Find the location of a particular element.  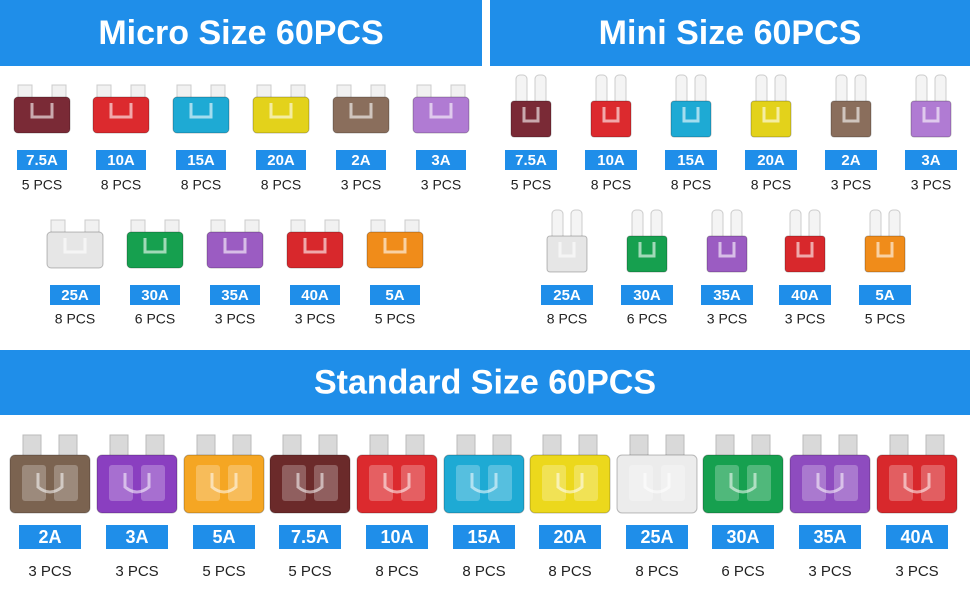

rating-label: 5A is located at coordinates (884, 295).